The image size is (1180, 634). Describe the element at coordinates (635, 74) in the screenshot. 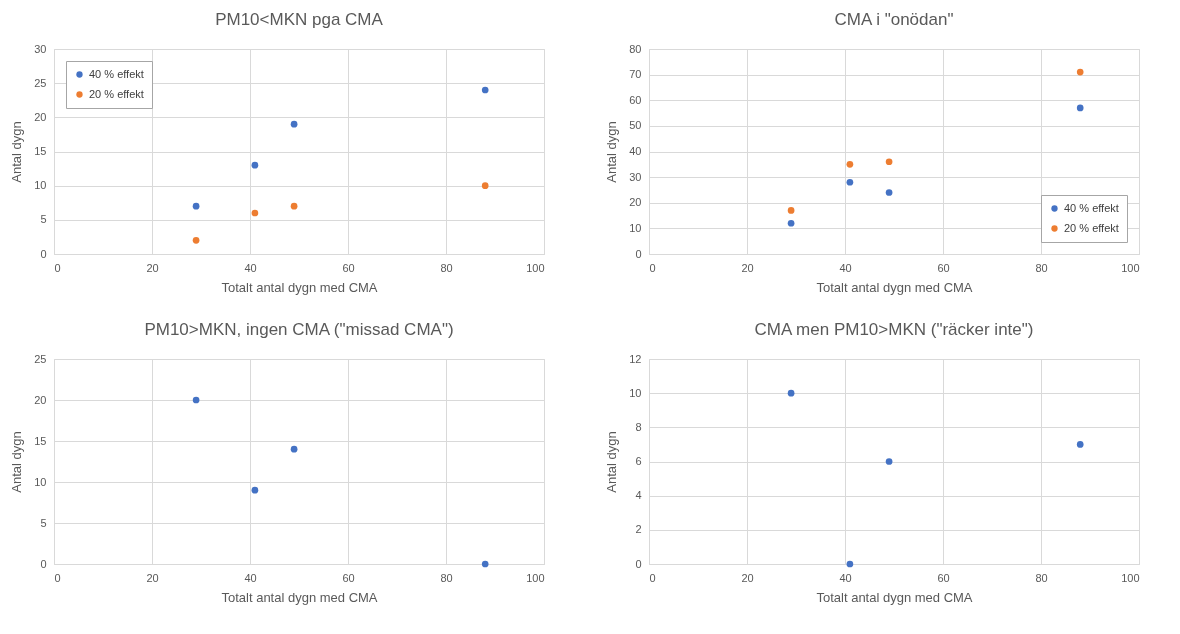

I see `y-tick-label: 70` at that location.